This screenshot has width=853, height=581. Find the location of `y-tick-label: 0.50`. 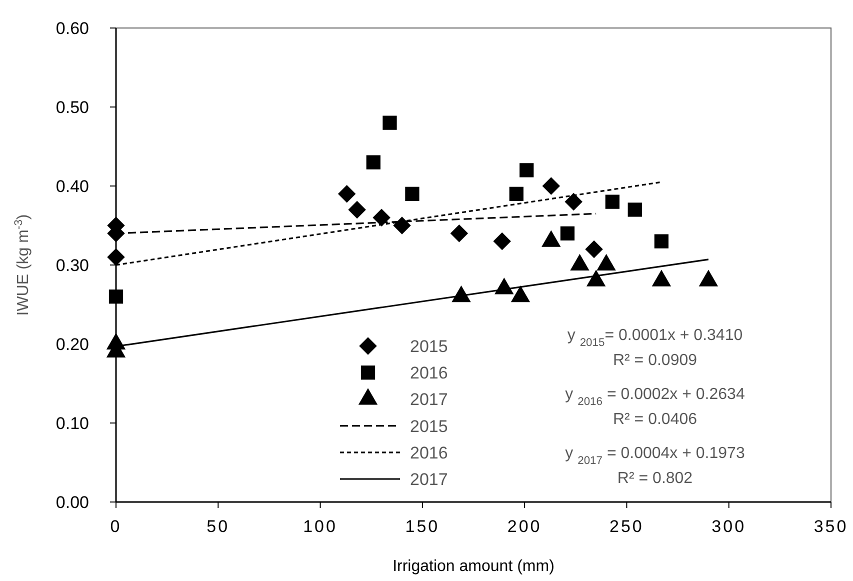

y-tick-label: 0.50 is located at coordinates (72, 107).